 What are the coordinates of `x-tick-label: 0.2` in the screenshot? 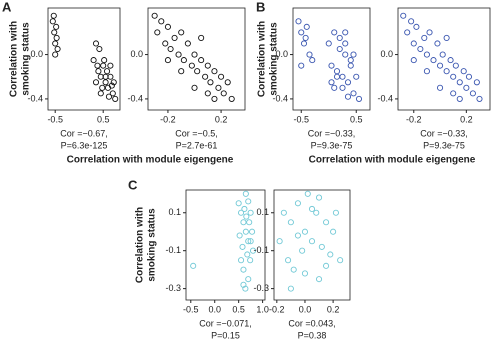 It's located at (466, 119).